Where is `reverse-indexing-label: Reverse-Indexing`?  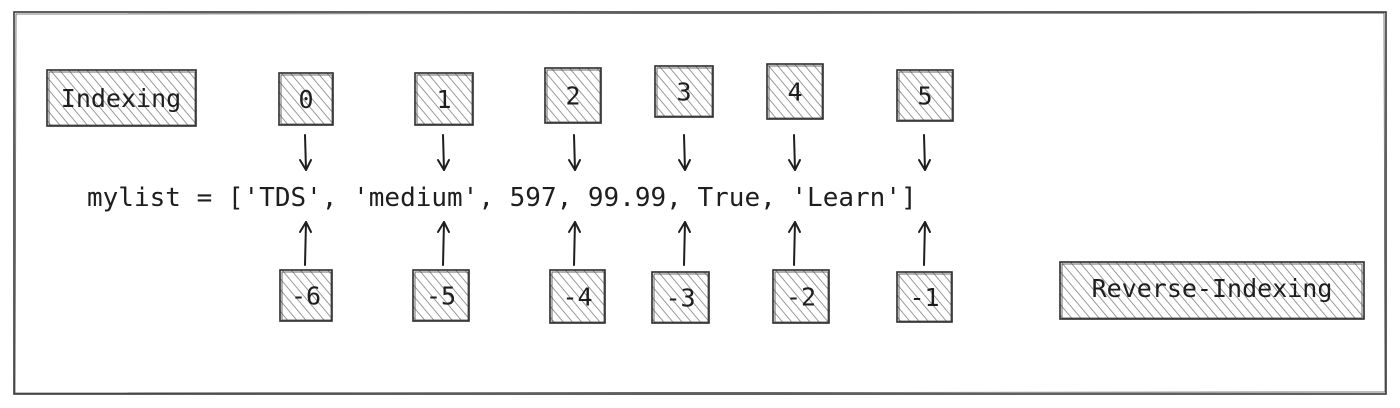
reverse-indexing-label: Reverse-Indexing is located at coordinates (1212, 290).